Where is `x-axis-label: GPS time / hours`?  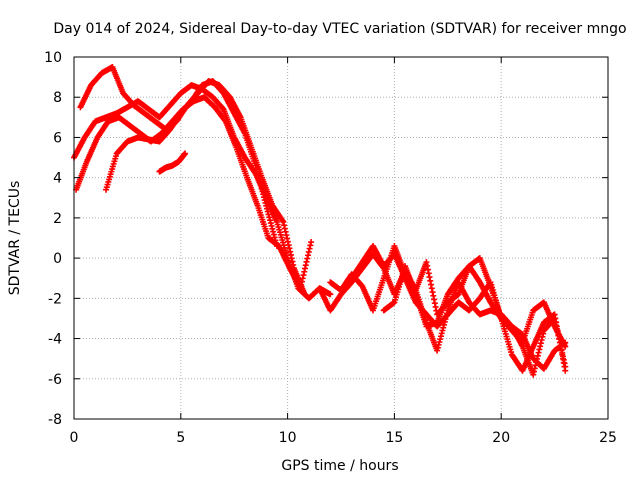 x-axis-label: GPS time / hours is located at coordinates (339, 466).